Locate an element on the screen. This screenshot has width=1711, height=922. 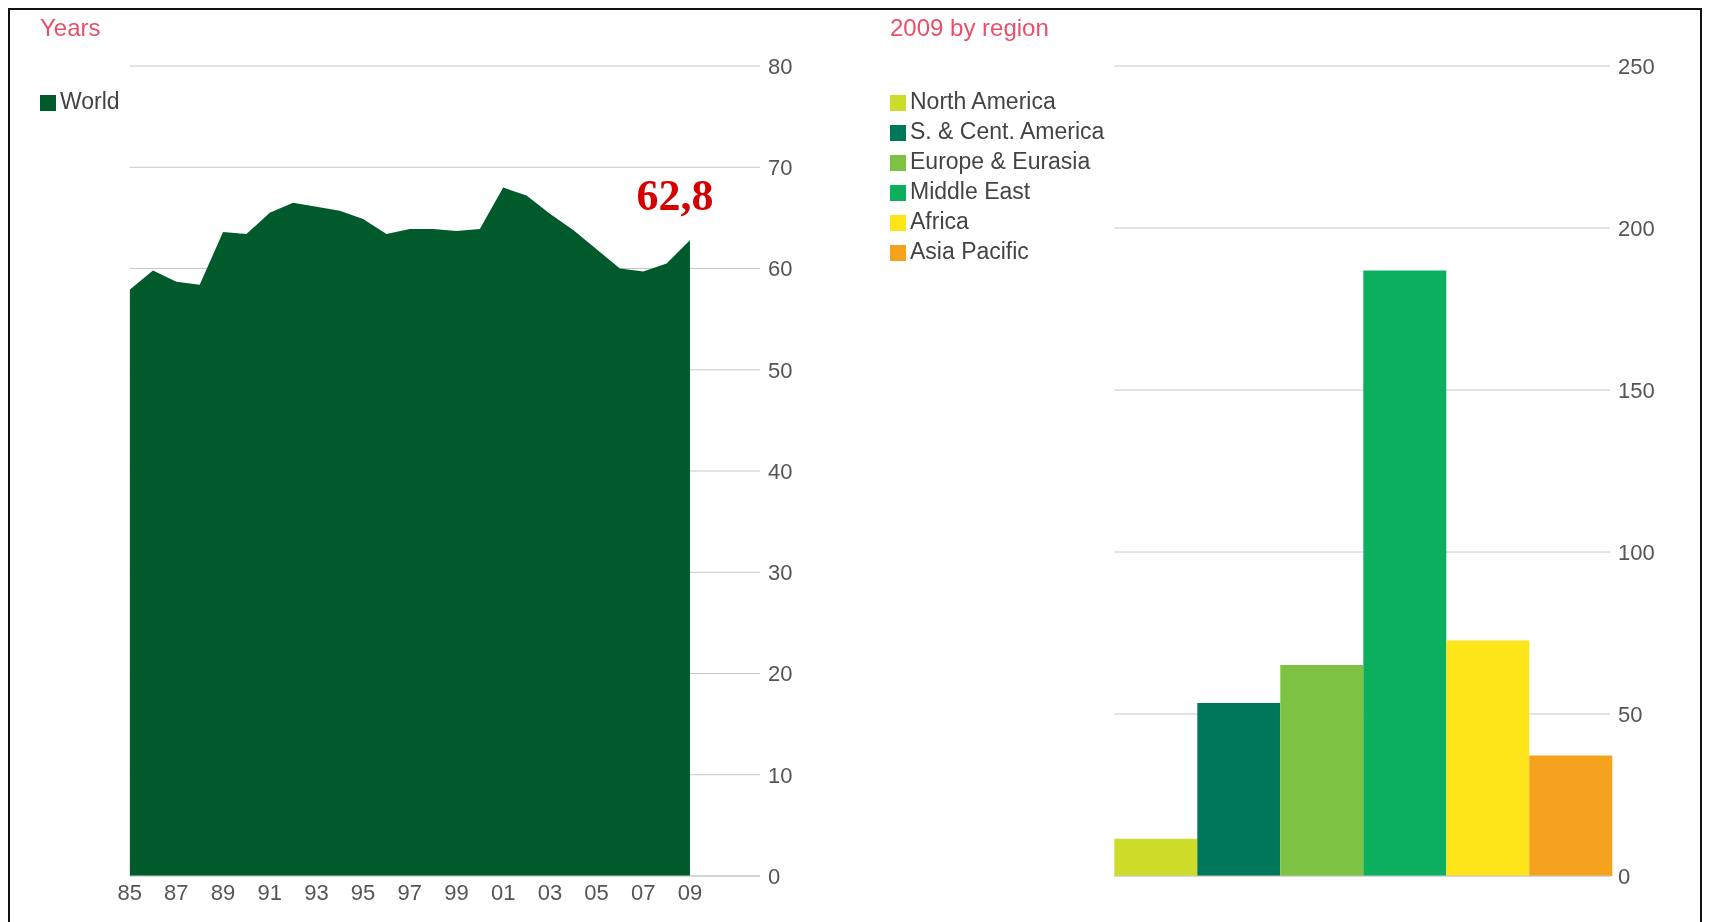
x-tick-label: 09 is located at coordinates (690, 892).